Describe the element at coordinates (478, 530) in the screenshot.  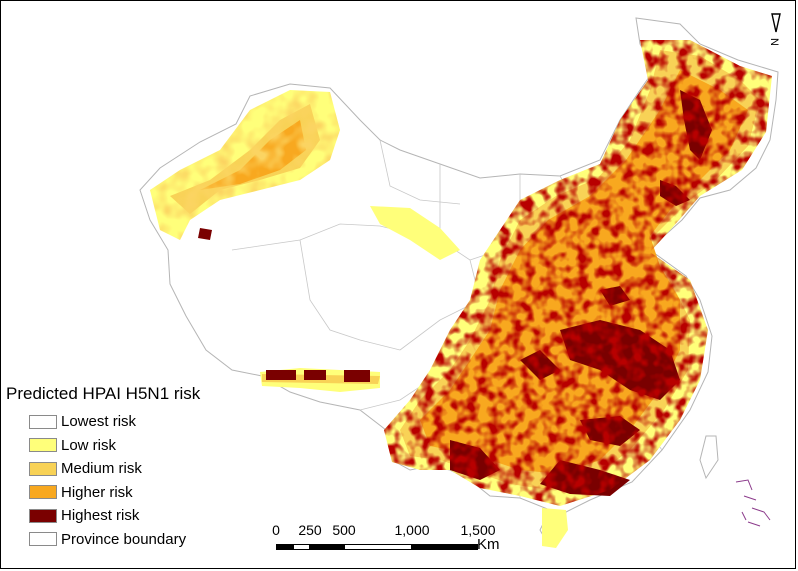
I see `scale-tick-label: 1,500` at that location.